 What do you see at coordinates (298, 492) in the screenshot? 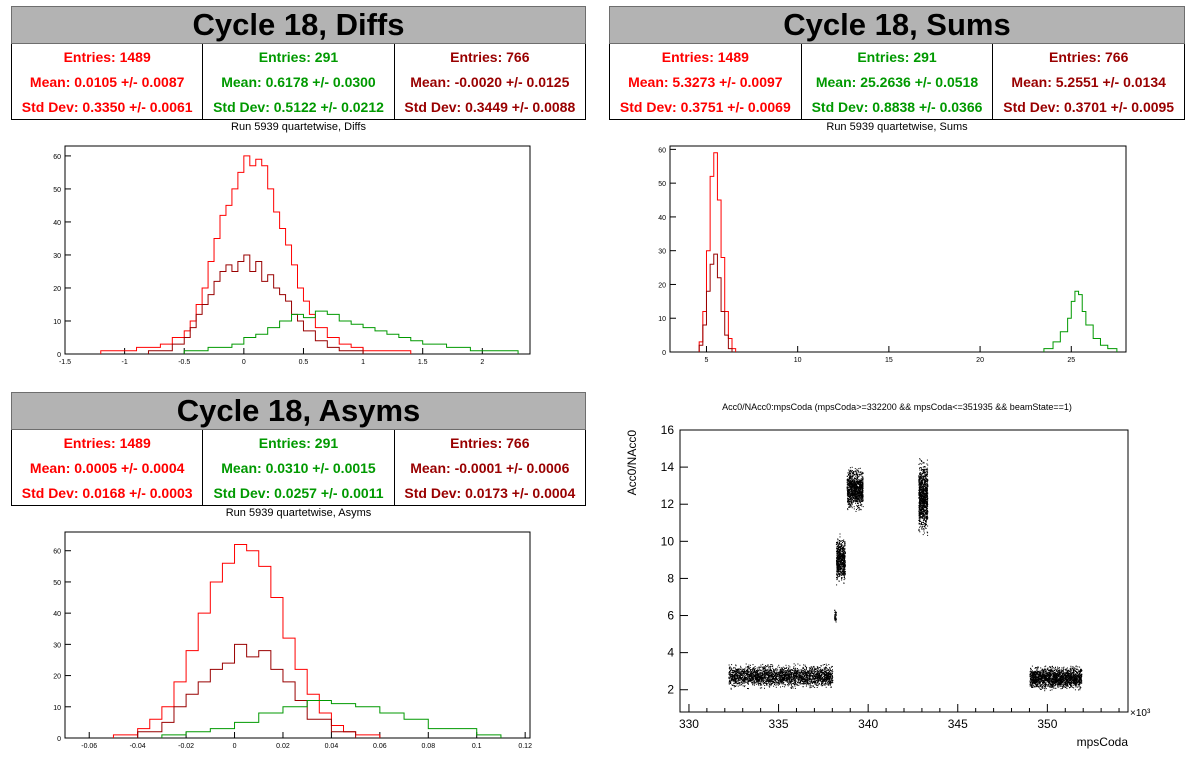
I see `std-label: Std Dev: 0.0257 +/- 0.0011` at bounding box center [298, 492].